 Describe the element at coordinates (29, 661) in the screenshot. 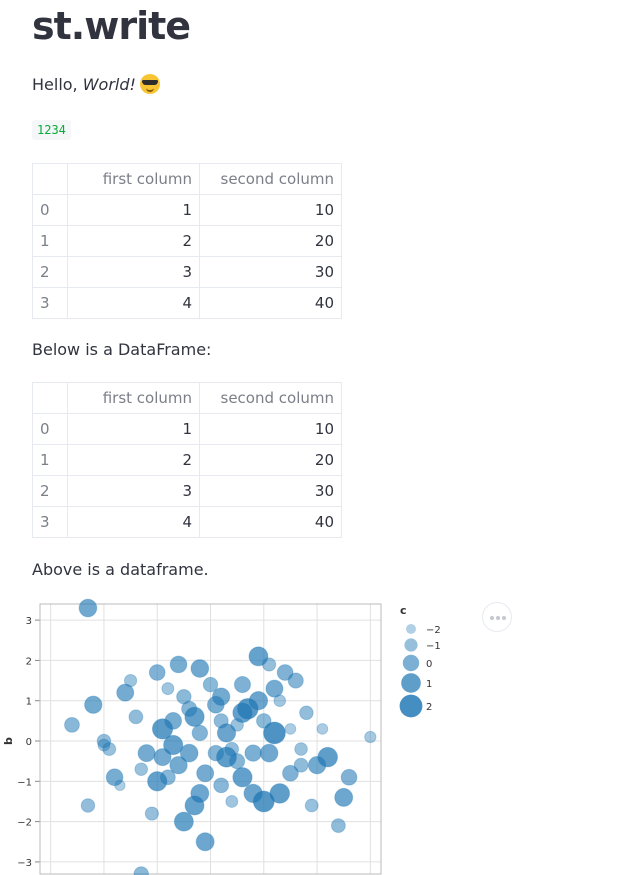

I see `y-tick-label: 2` at that location.